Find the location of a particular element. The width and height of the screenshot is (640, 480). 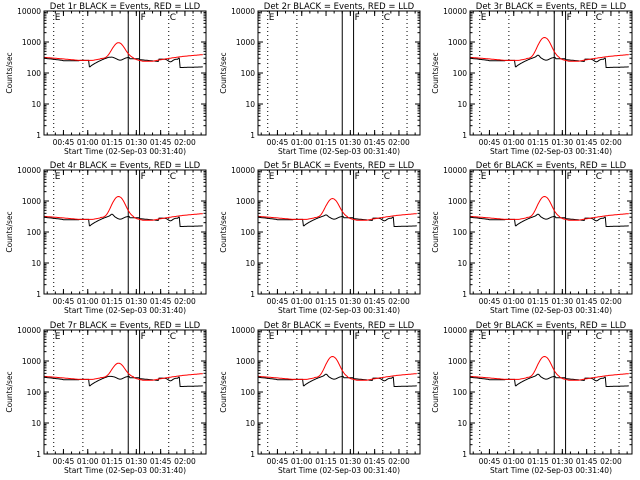

panel-title: Det 3r BLACK = Events, RED = LLD is located at coordinates (551, 7).